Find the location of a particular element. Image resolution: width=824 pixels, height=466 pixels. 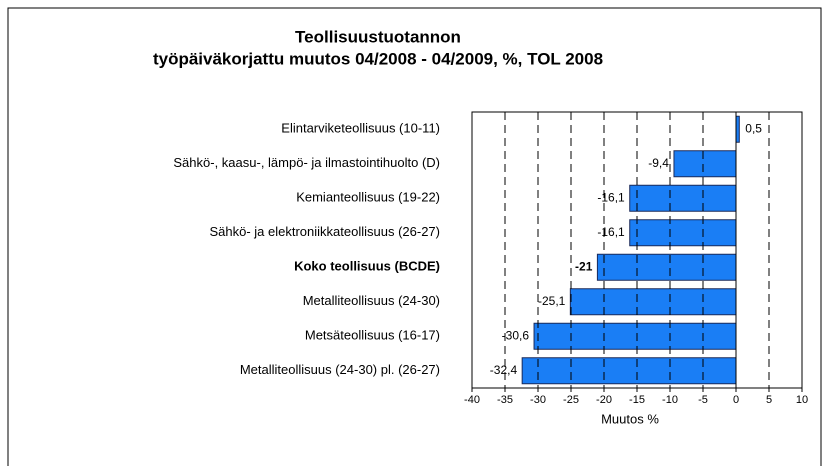

x-tick-label: -5 is located at coordinates (703, 400).